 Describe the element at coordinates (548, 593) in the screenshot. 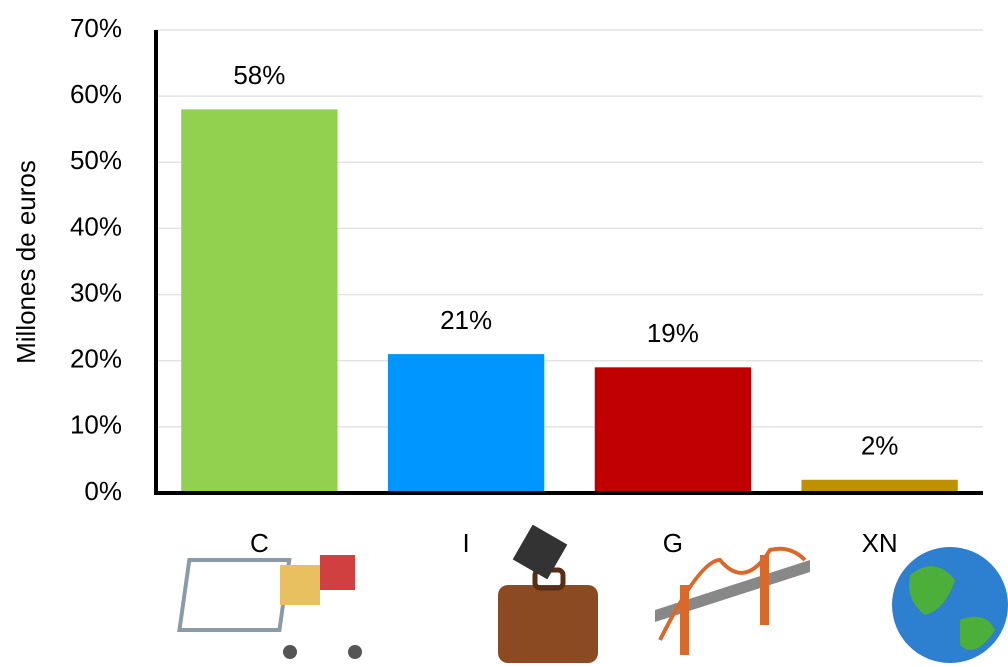

I see `briefcase-icon` at that location.